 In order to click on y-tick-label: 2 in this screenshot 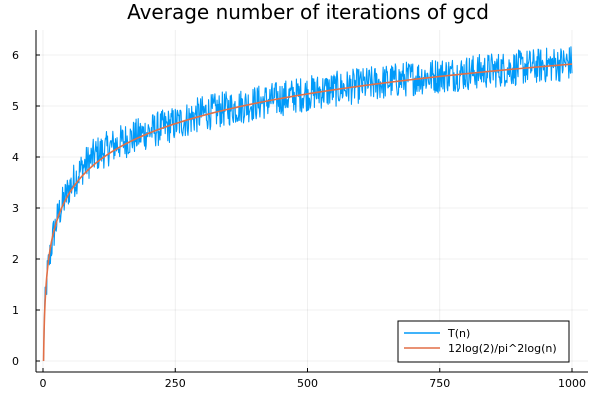, I will do `click(15, 259)`.